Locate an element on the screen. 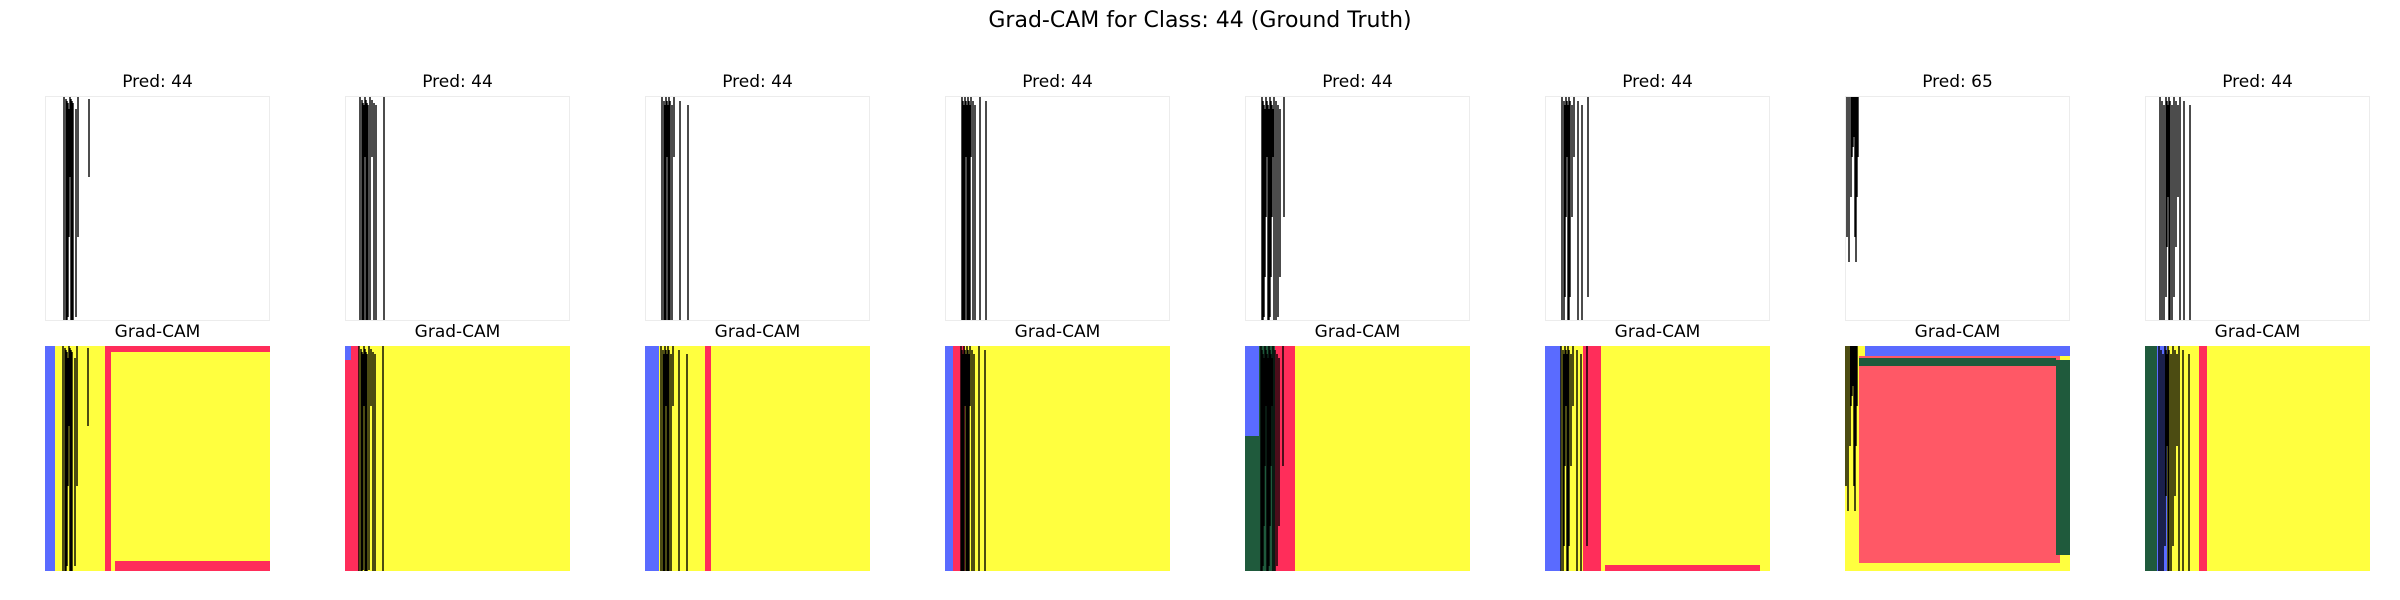 Image resolution: width=2400 pixels, height=600 pixels. figure-title: Grad-CAM for Class: 44 (Ground Truth) is located at coordinates (1200, 20).